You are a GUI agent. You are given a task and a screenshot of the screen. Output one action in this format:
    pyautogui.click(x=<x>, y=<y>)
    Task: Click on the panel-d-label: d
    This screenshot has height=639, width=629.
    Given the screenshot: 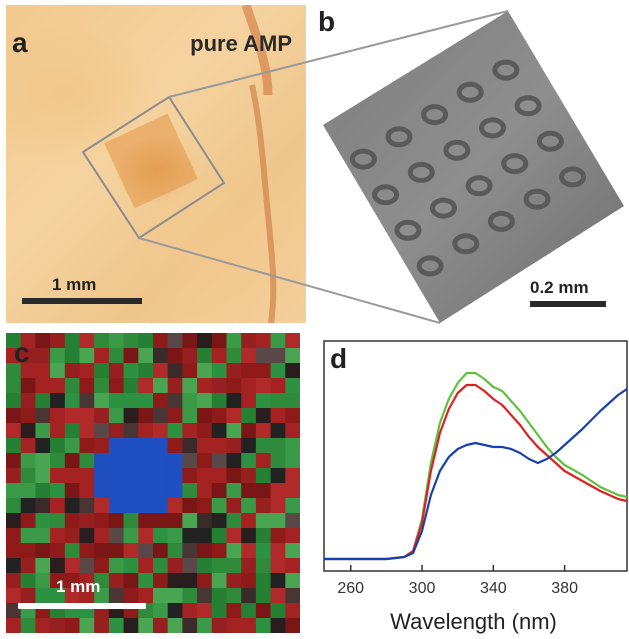 What is the action you would take?
    pyautogui.click(x=339, y=358)
    